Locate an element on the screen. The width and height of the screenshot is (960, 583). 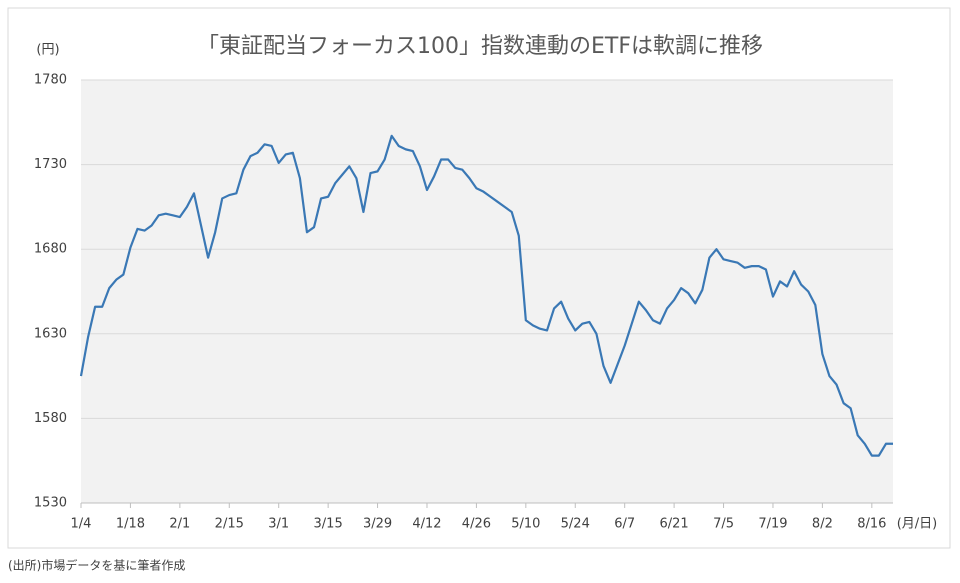
x-tick-label: 3/29 is located at coordinates (377, 524).